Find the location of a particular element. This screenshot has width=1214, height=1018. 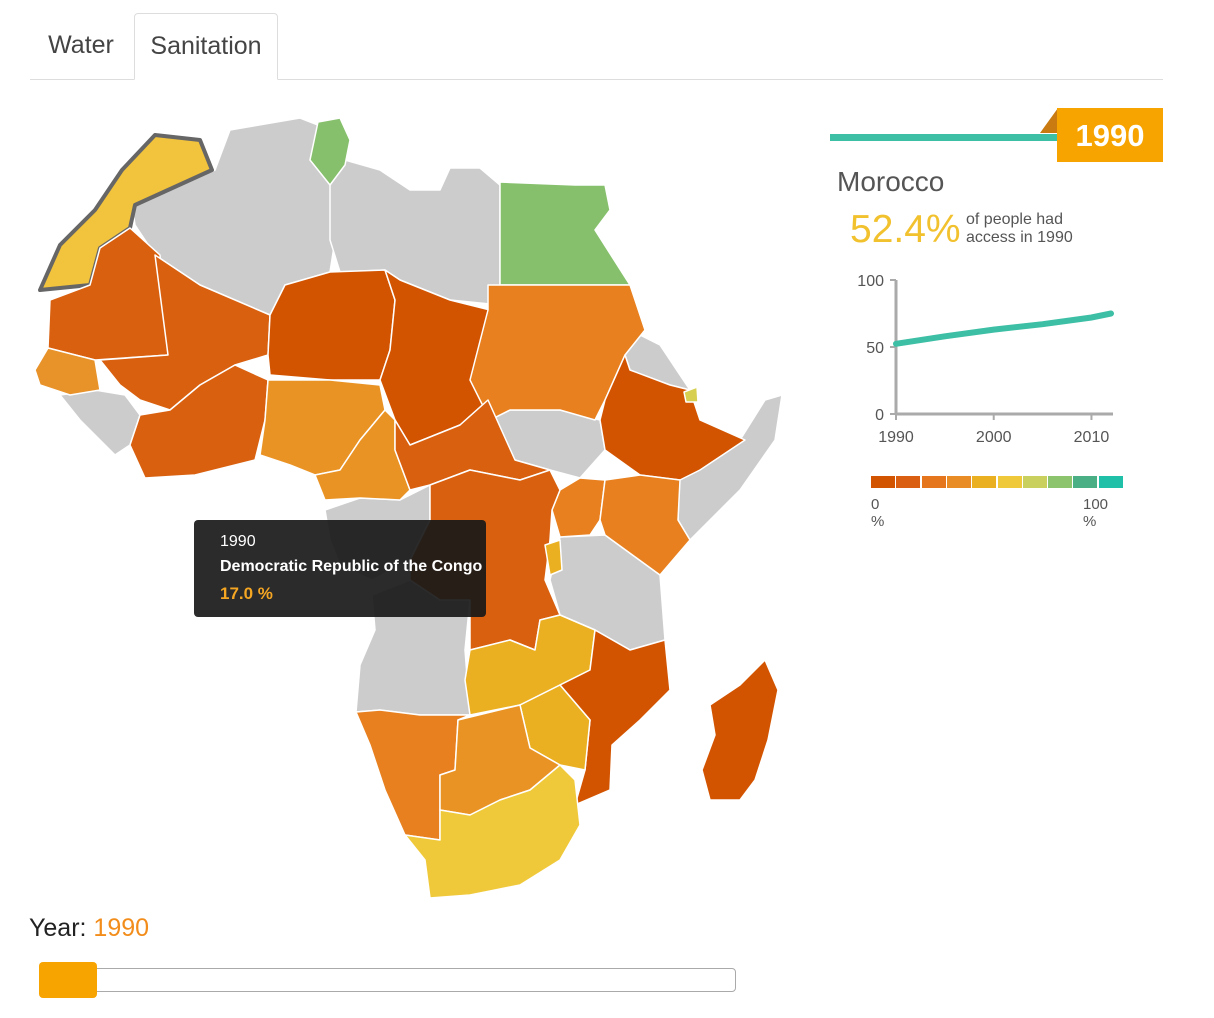

country-uganda is located at coordinates (578, 507).